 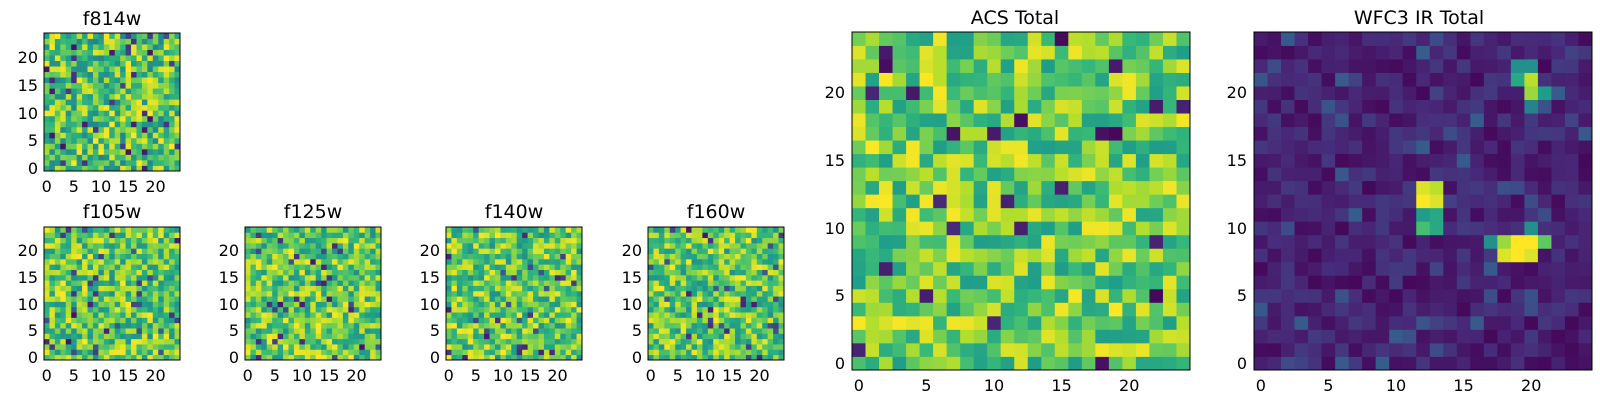 I want to click on x-tick-label: 5, so click(x=476, y=375).